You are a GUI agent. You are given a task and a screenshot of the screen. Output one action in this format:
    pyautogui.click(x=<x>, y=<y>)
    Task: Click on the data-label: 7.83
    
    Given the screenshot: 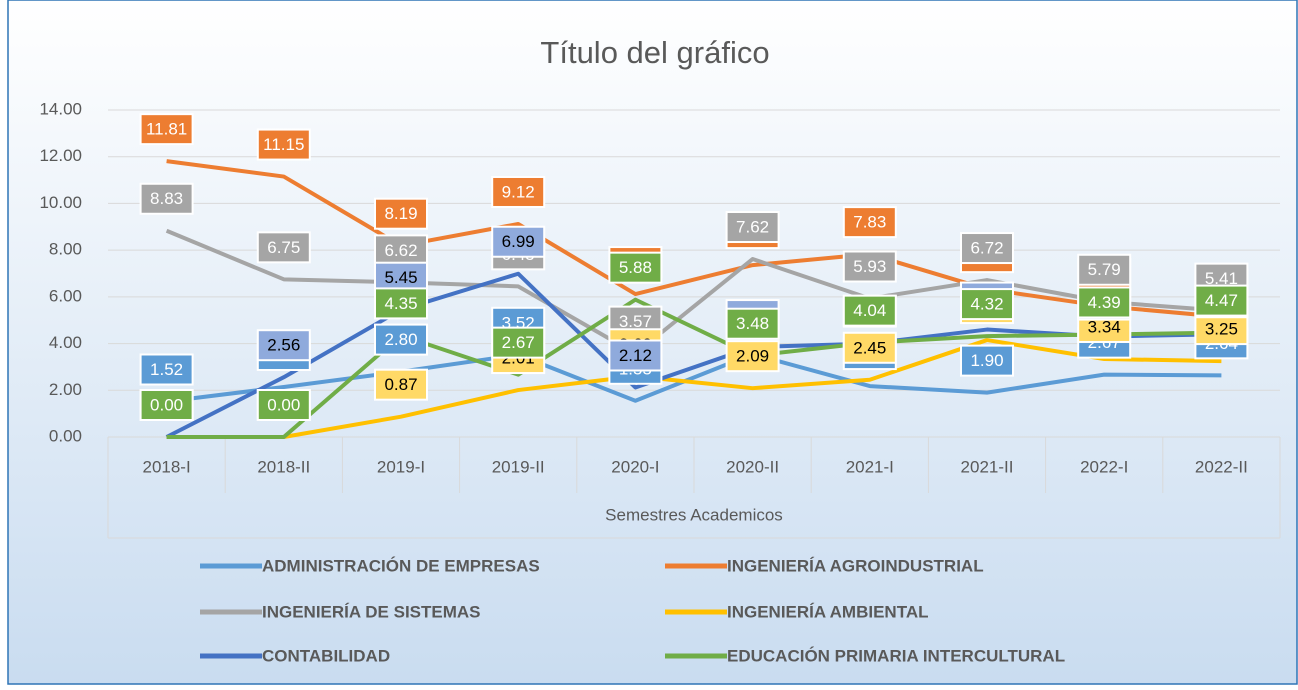 What is the action you would take?
    pyautogui.click(x=869, y=222)
    